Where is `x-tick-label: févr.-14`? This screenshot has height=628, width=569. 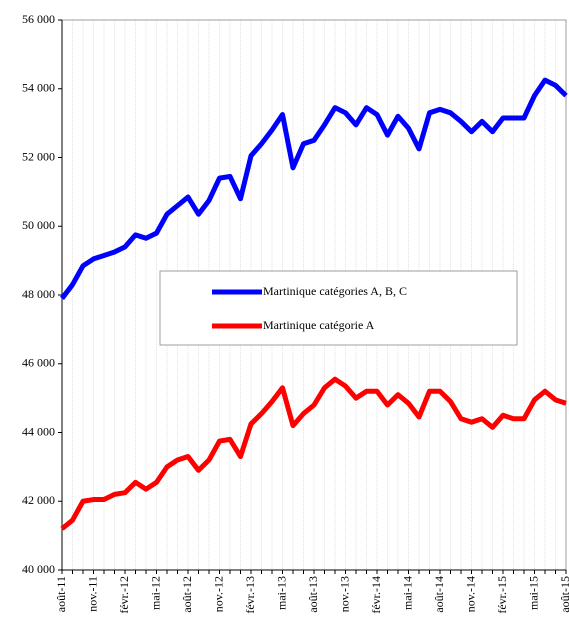 x-tick-label: févr.-14 is located at coordinates (376, 595).